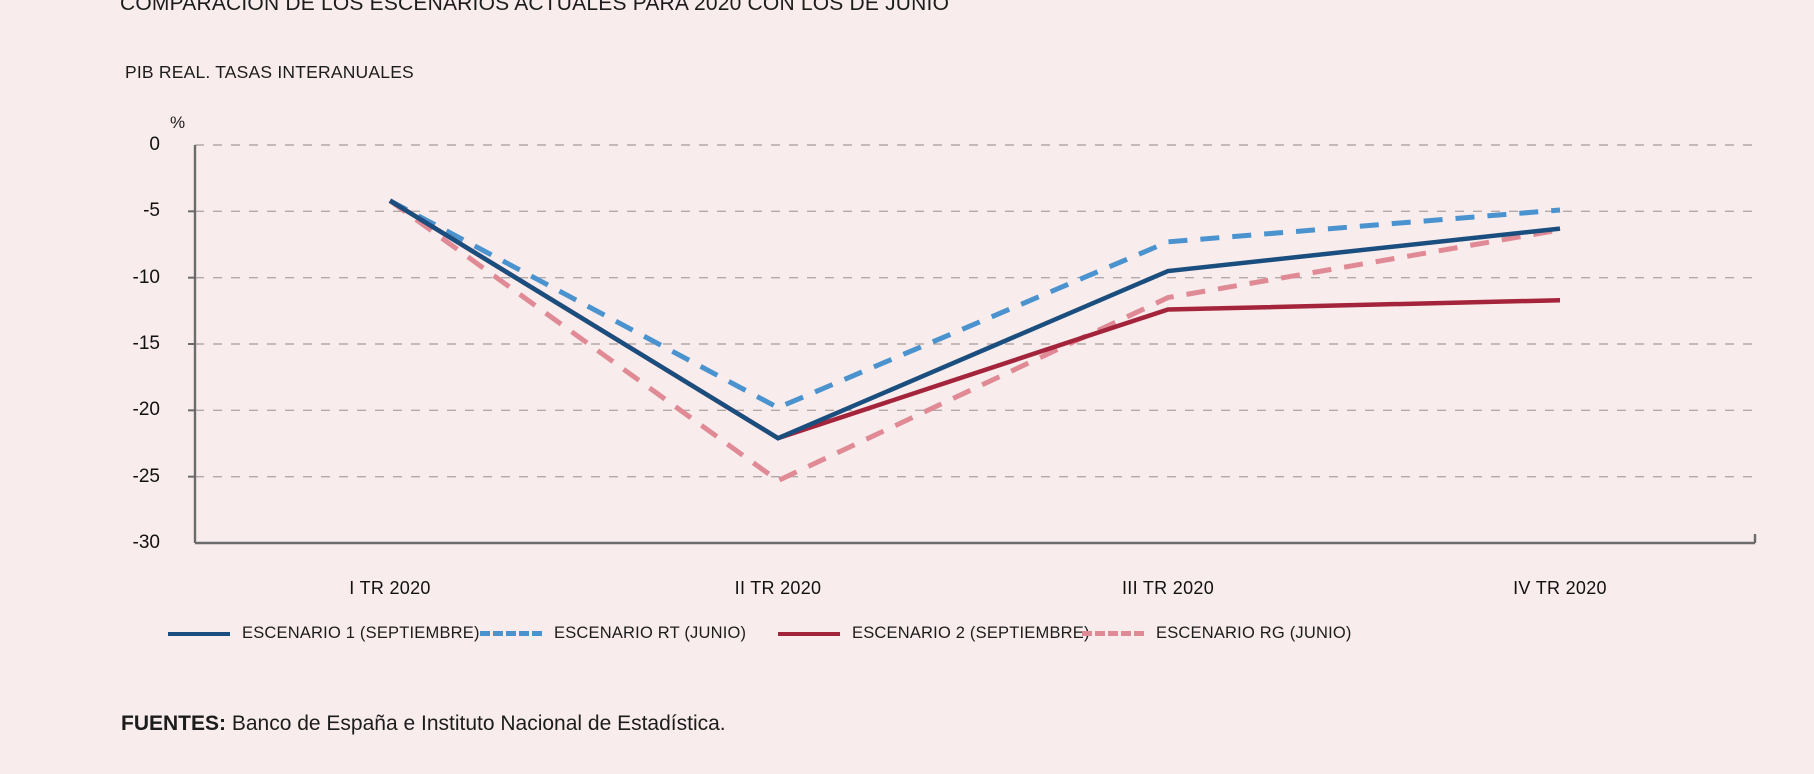  I want to click on y-axis-tick-label: -25, so click(146, 476).